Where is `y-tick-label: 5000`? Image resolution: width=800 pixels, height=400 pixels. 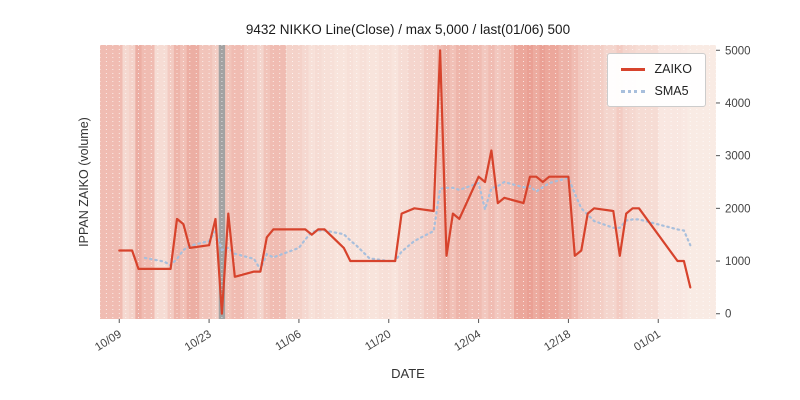
y-tick-label: 5000 is located at coordinates (738, 51).